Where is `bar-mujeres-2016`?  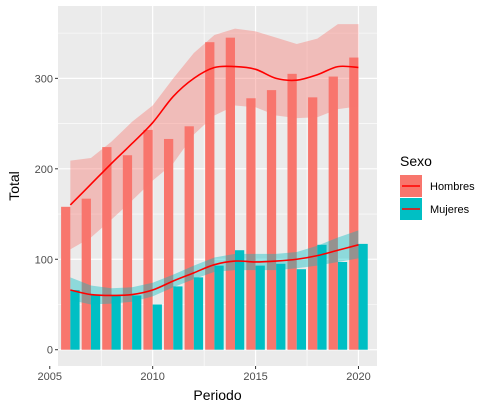 bar-mujeres-2016 is located at coordinates (281, 306).